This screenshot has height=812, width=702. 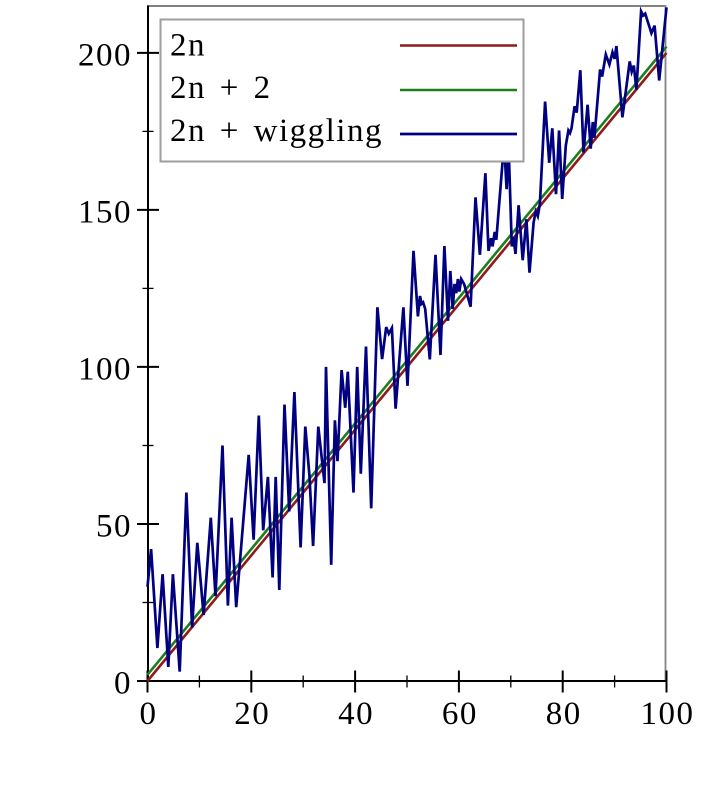 I want to click on svg-text: 2n, so click(x=188, y=46).